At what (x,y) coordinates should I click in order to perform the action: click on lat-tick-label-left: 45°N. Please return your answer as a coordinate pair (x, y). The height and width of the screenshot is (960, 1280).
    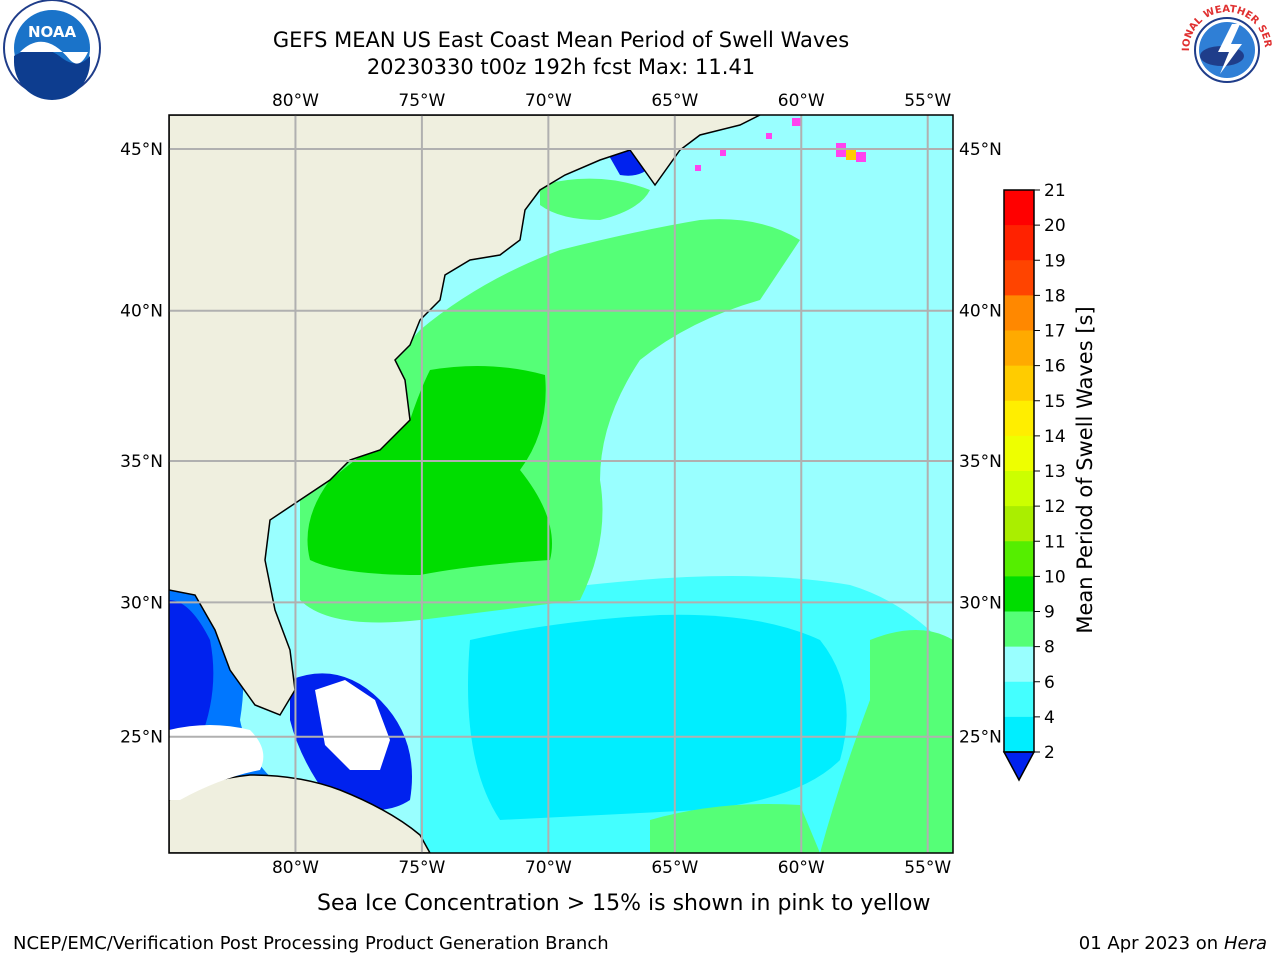
    Looking at the image, I should click on (141, 150).